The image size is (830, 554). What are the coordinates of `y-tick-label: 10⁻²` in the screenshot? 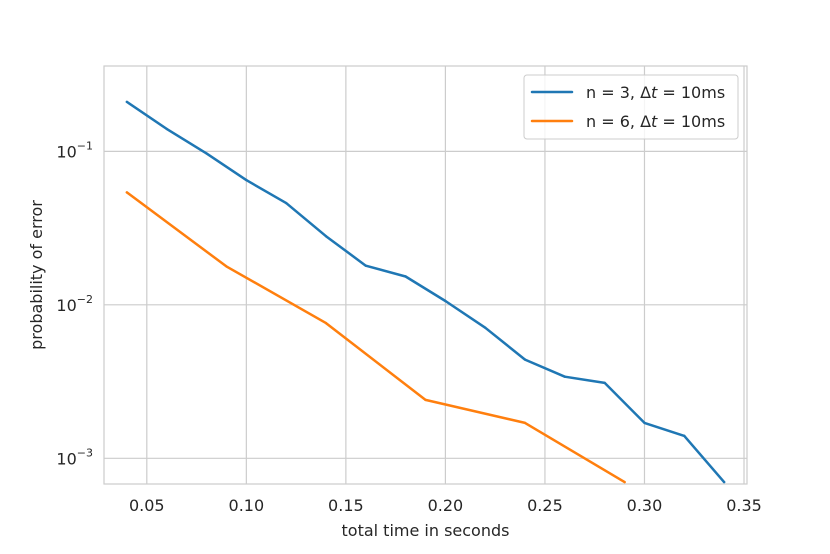 It's located at (74, 304).